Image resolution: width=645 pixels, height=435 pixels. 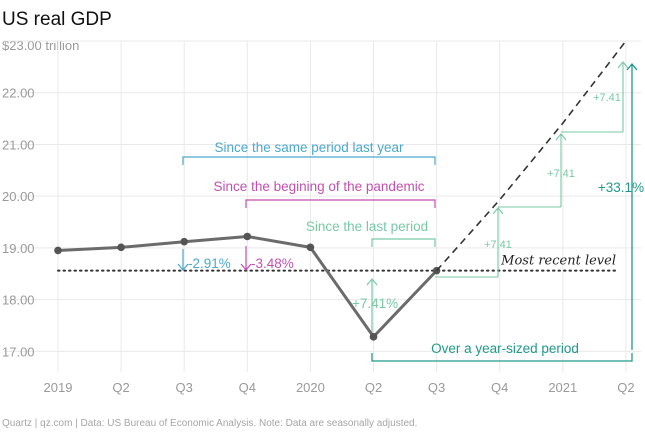 What do you see at coordinates (339, 387) in the screenshot?
I see `x-axis-ticks: 2019 Q2 Q3 Q4 2020 Q2 Q3 Q4 2021 Q2` at bounding box center [339, 387].